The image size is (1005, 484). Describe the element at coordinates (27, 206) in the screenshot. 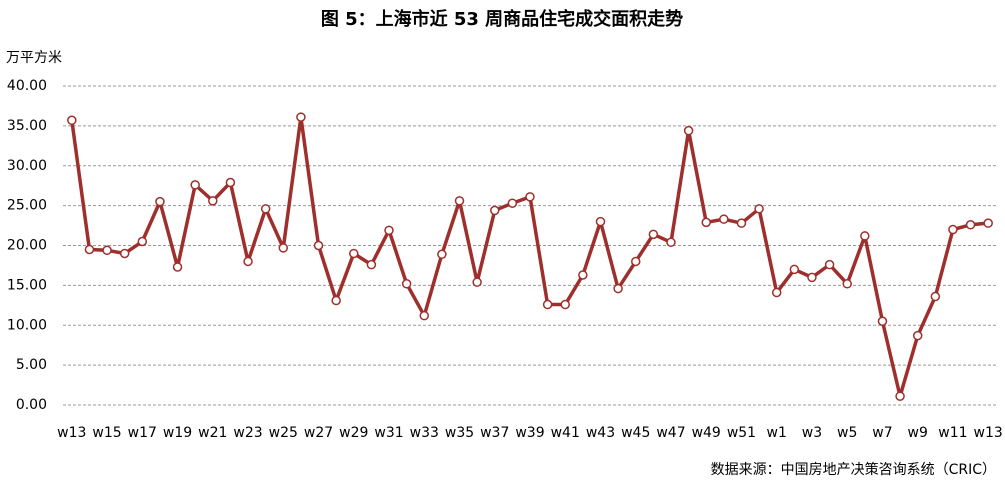

I see `y-tick-label: 25.00` at that location.